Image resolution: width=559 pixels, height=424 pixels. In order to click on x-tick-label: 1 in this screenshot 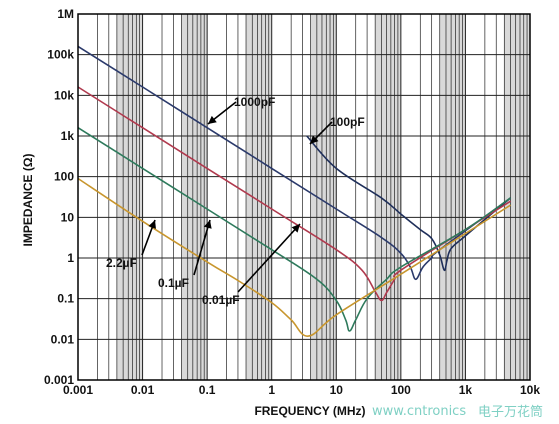, I will do `click(271, 390)`.